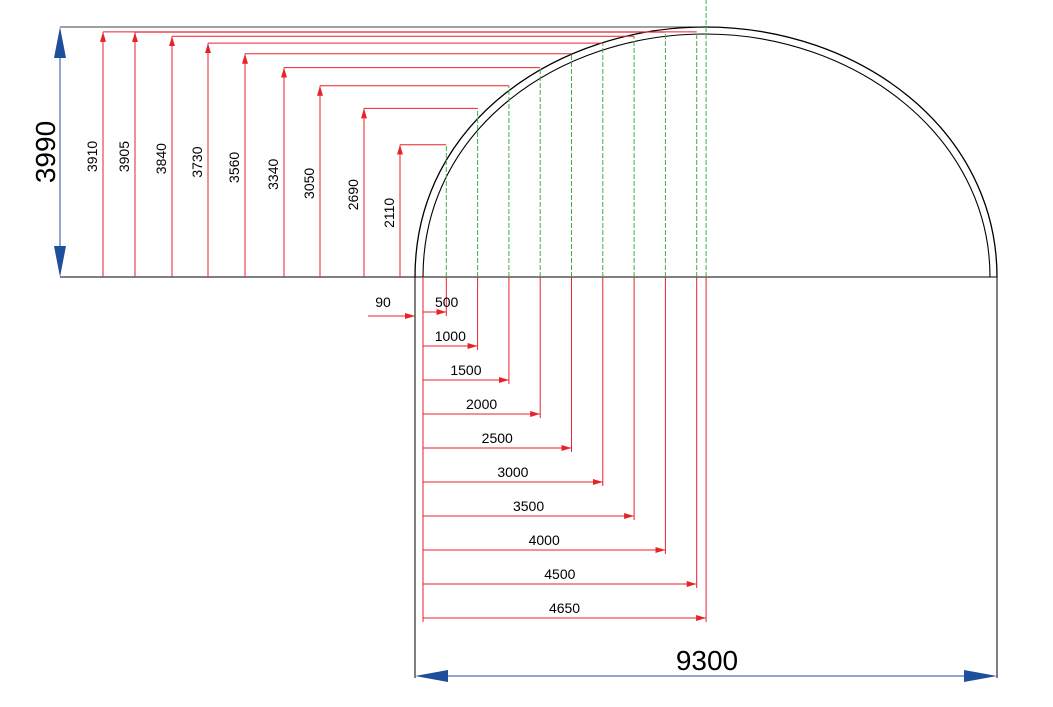 Image resolution: width=1053 pixels, height=707 pixels. I want to click on overall-width-dimension: 9300, so click(706, 663).